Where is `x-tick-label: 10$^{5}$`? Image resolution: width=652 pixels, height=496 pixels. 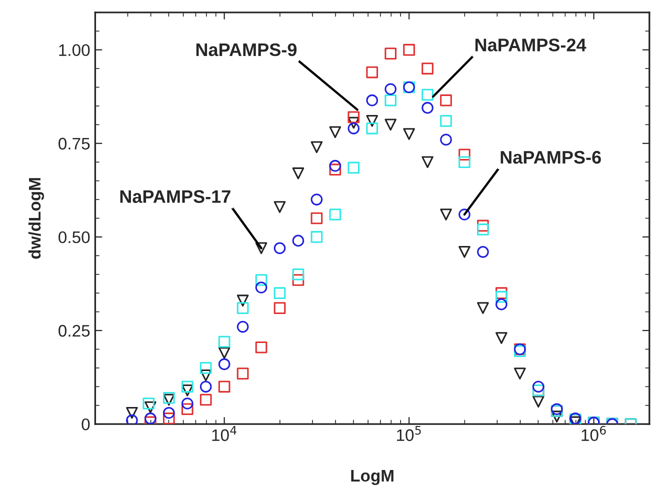 x-tick-label: 10$^{5}$ is located at coordinates (408, 434).